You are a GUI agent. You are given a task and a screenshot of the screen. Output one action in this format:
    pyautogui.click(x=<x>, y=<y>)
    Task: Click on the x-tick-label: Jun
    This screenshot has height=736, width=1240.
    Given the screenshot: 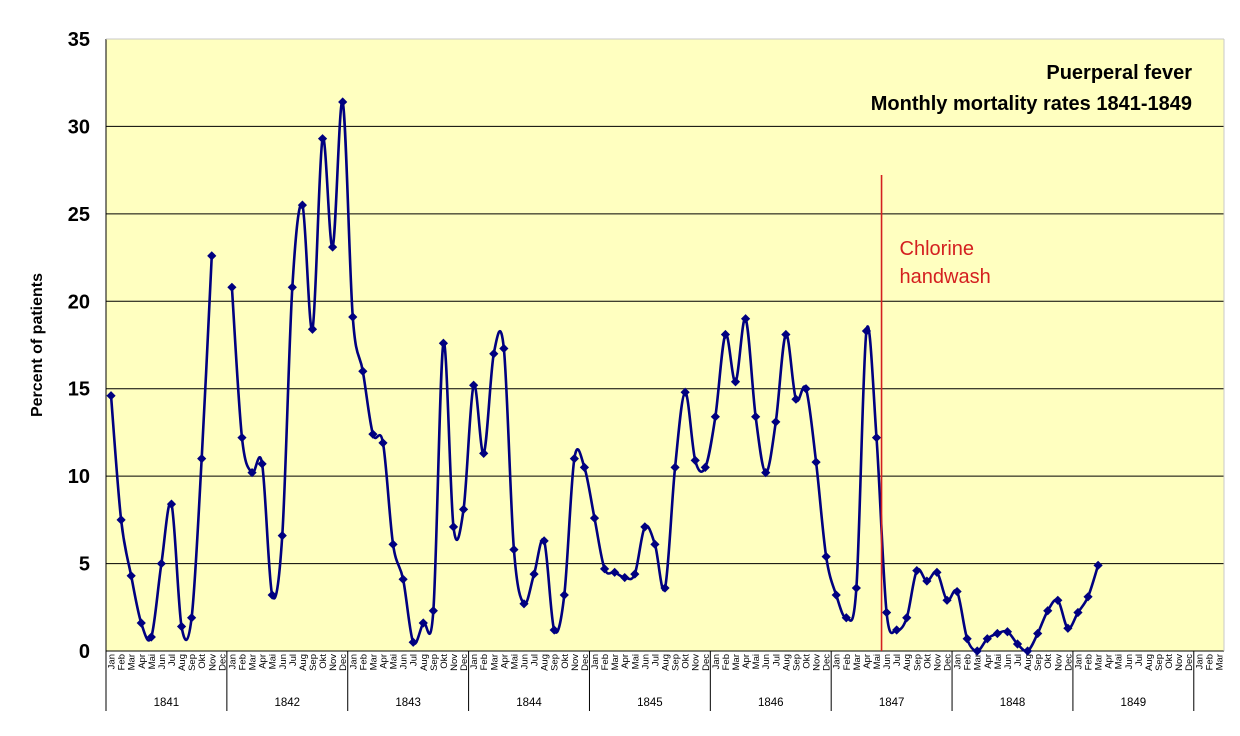 What is the action you would take?
    pyautogui.click(x=1129, y=661)
    